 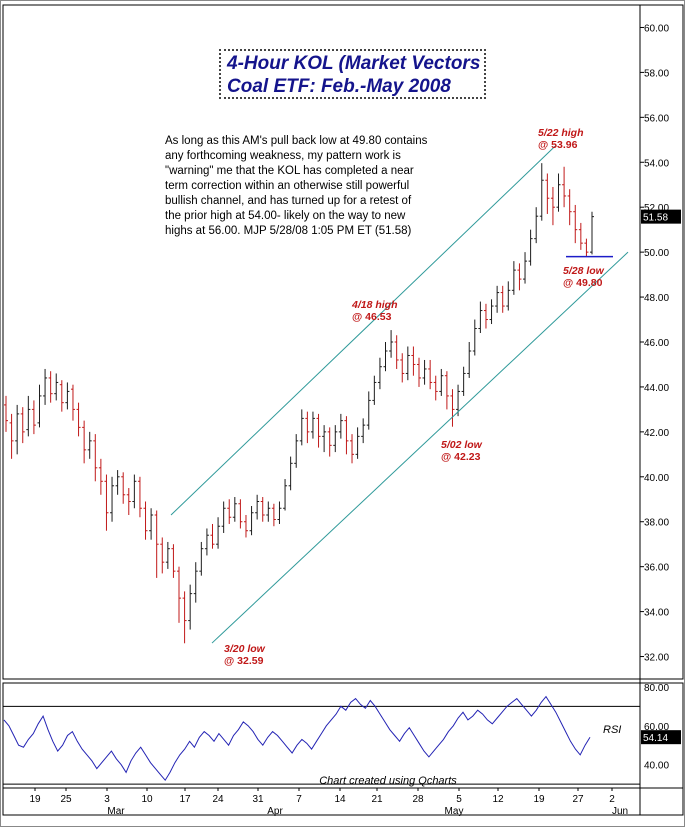 I want to click on price-tick-label: 42.00, so click(x=656, y=433).